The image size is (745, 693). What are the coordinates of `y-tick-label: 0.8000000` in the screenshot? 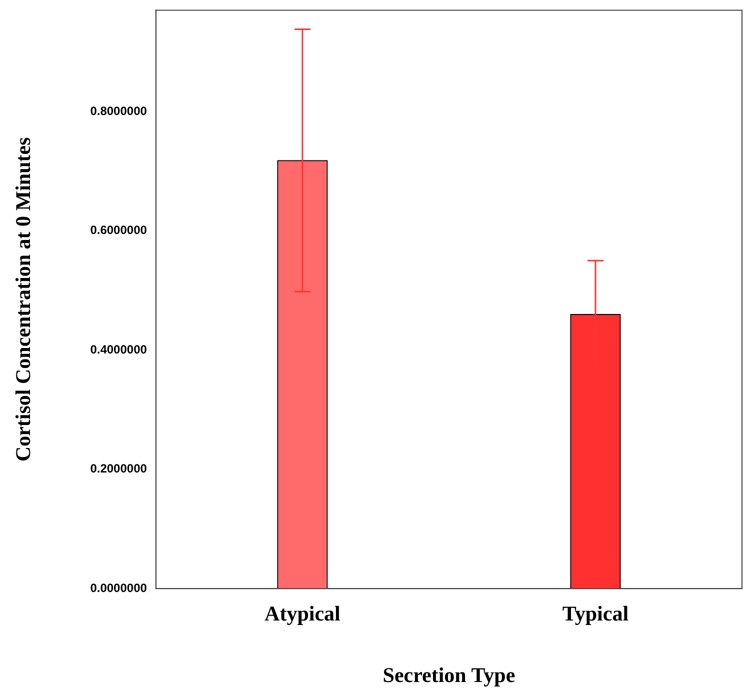 It's located at (119, 111).